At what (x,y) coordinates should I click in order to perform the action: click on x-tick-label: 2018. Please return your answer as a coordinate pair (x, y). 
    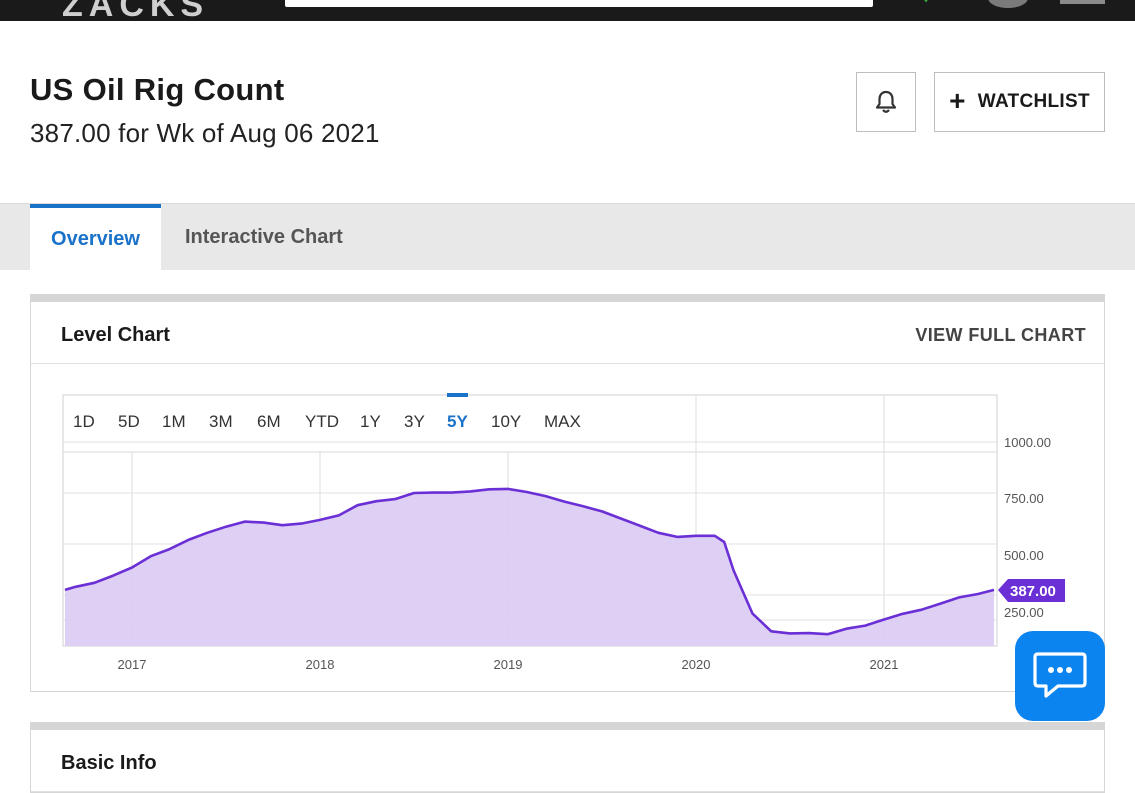
    Looking at the image, I should click on (320, 664).